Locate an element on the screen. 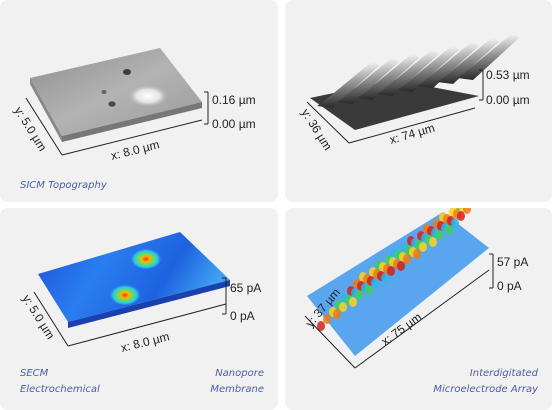 This screenshot has width=552, height=410. secm-surface-plot: 65 pA 0 pA x: 8.0 µm y: 5.0 µm is located at coordinates (140, 293).